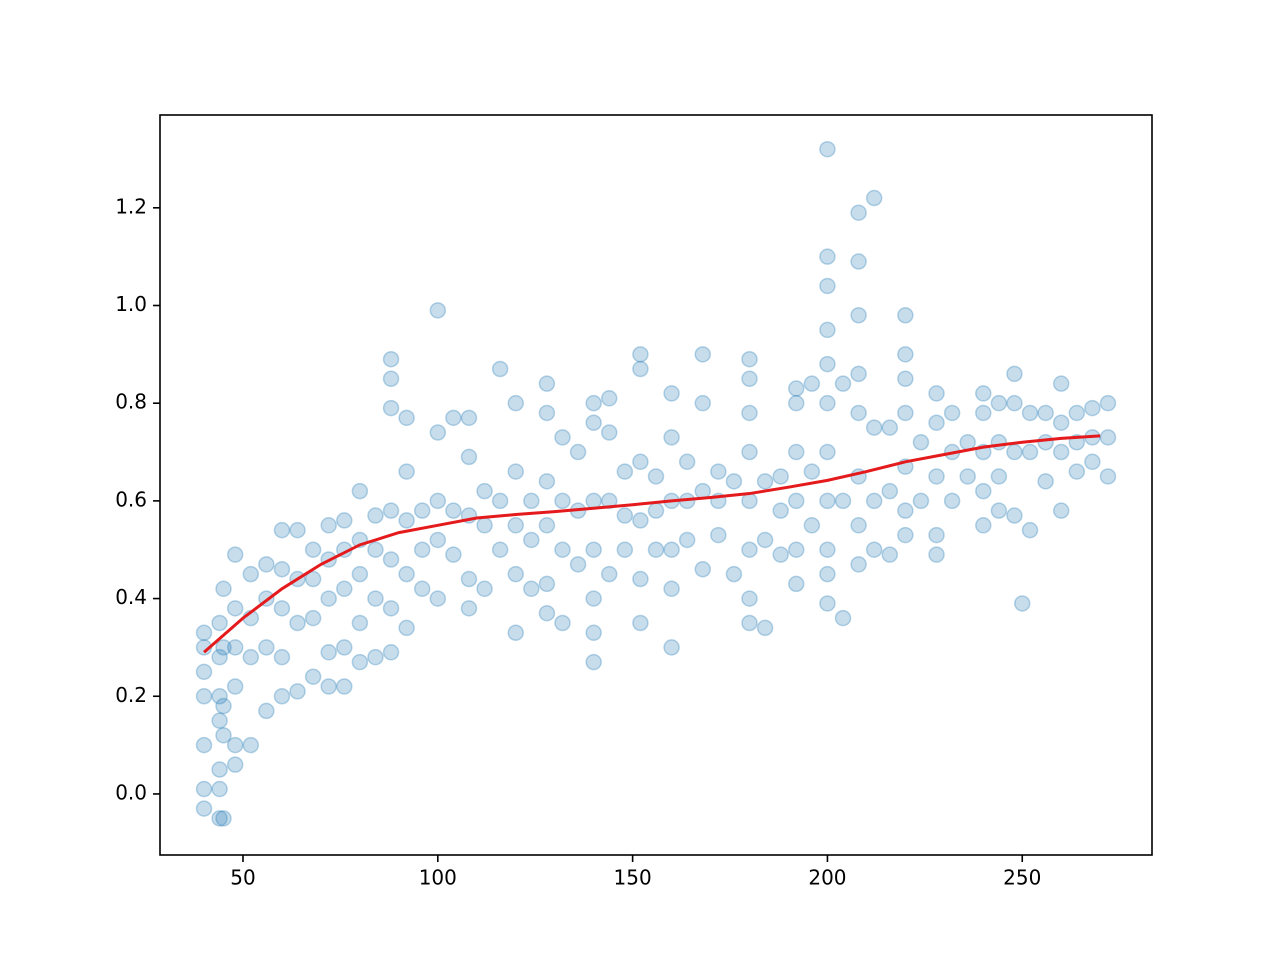 Image resolution: width=1280 pixels, height=960 pixels. What do you see at coordinates (131, 402) in the screenshot?
I see `y-tick-label: 0.8` at bounding box center [131, 402].